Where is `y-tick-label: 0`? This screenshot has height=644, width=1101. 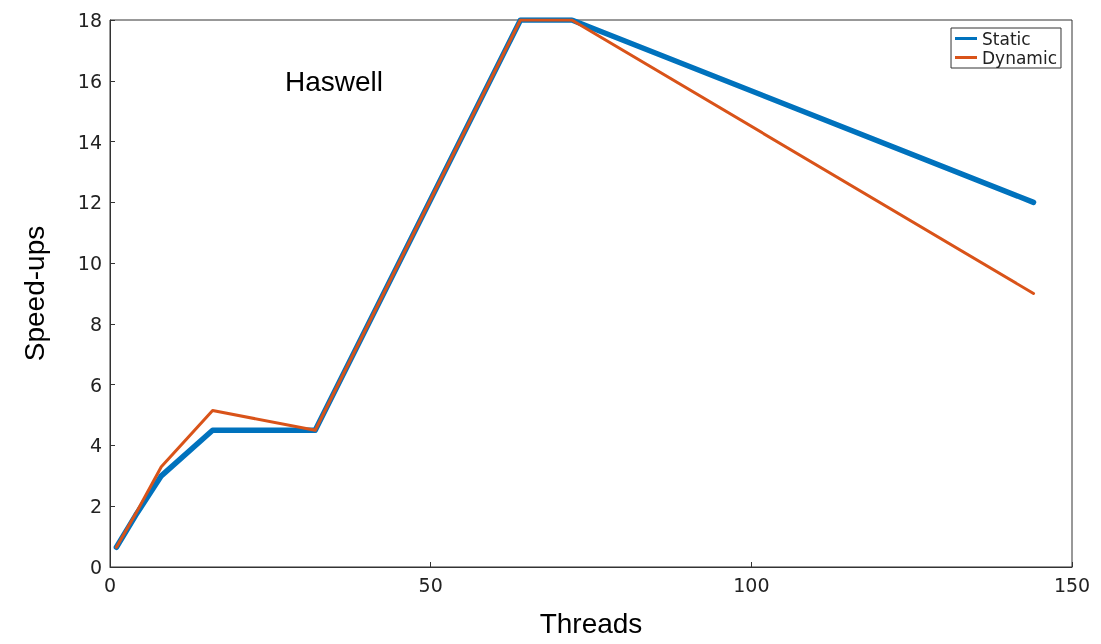 y-tick-label: 0 is located at coordinates (95, 567).